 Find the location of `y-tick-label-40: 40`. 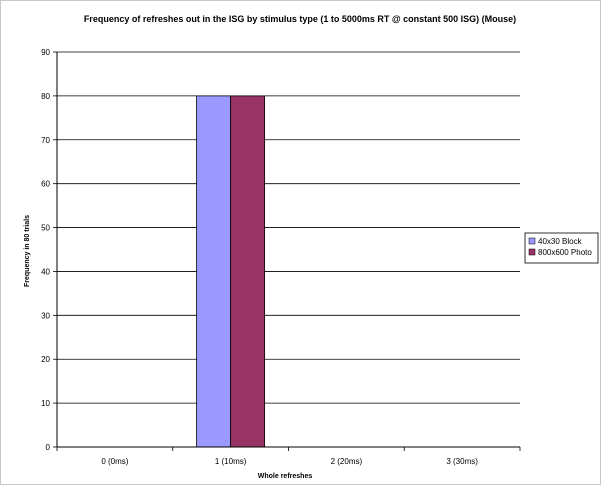

y-tick-label-40: 40 is located at coordinates (45, 271).